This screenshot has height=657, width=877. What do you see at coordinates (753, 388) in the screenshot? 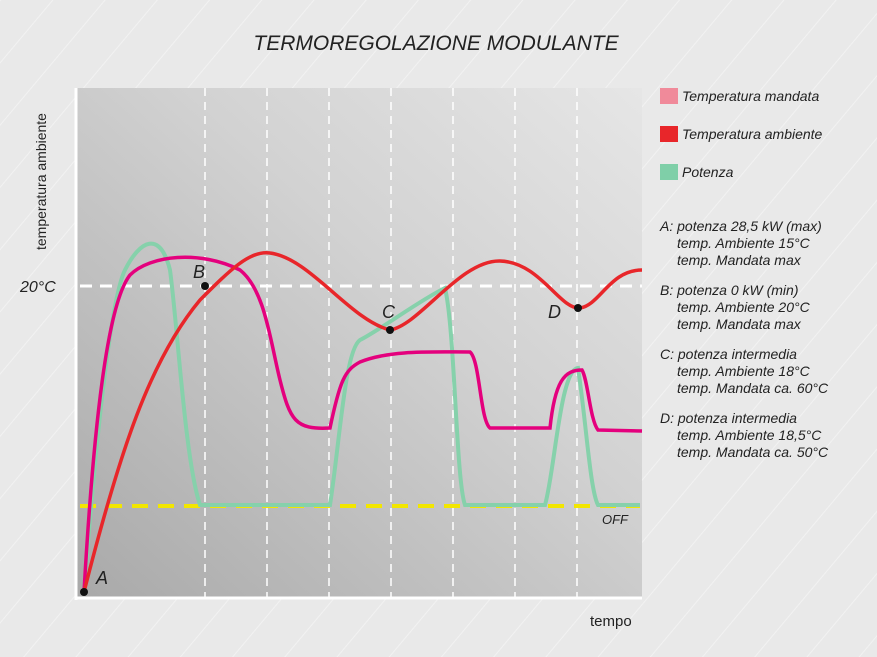
I see `note-line: temp. Mandata ca. 60°C` at bounding box center [753, 388].